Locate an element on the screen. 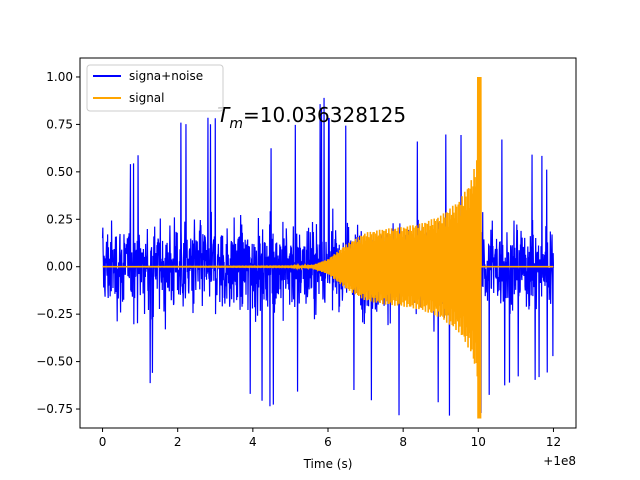 This screenshot has width=640, height=480. legend: signa+noise signal is located at coordinates (155, 88).